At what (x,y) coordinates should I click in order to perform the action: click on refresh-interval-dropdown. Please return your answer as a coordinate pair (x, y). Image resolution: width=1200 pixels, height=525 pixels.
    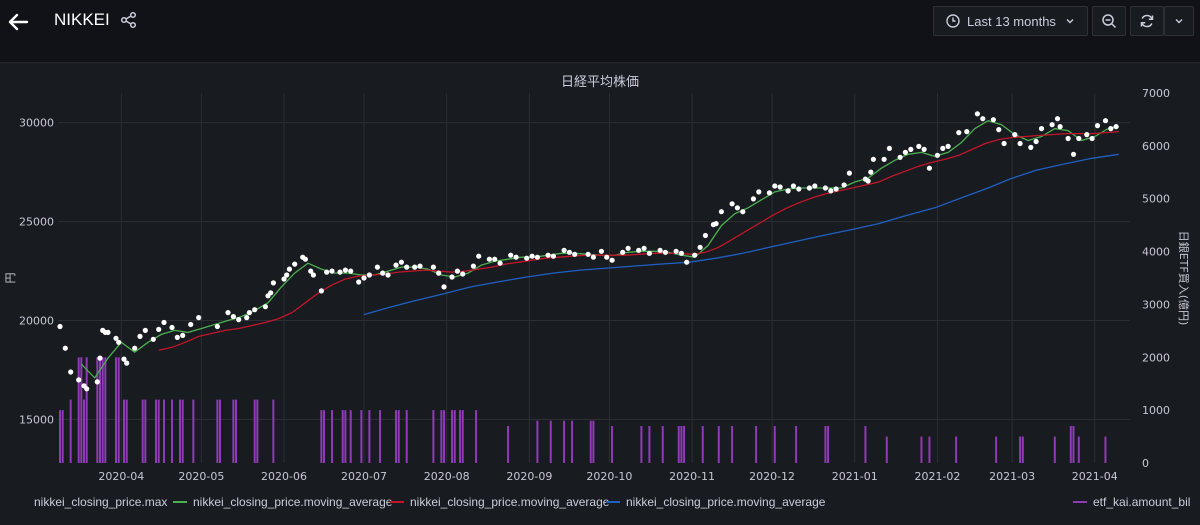
    Looking at the image, I should click on (1179, 21).